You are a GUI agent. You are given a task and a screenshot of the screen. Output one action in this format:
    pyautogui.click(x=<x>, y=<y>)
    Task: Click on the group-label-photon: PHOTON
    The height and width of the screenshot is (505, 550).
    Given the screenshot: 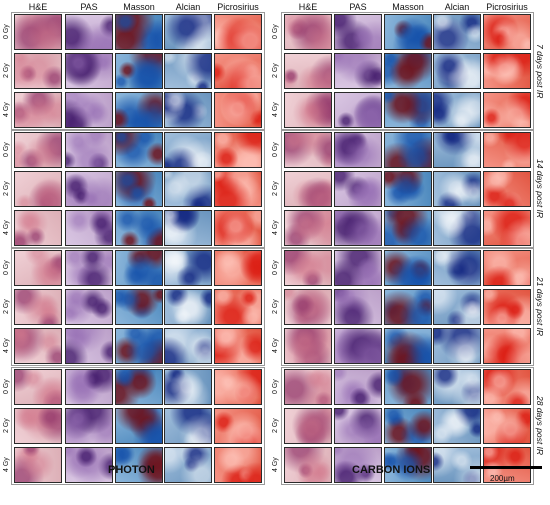 What is the action you would take?
    pyautogui.click(x=131, y=470)
    